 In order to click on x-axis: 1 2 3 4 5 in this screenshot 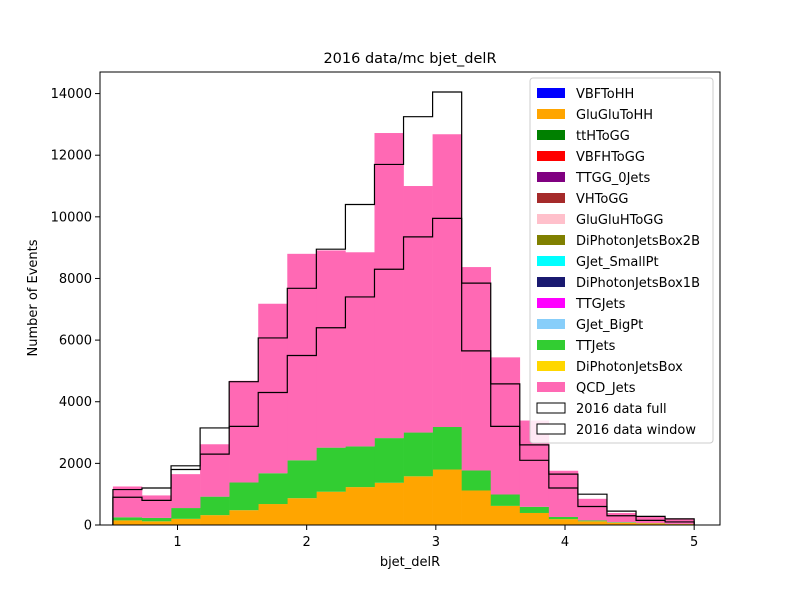, I will do `click(435, 537)`.